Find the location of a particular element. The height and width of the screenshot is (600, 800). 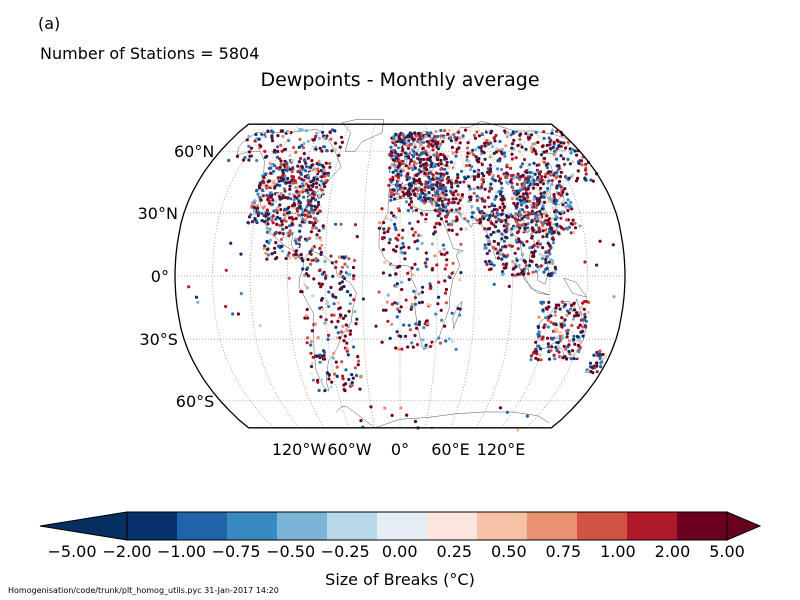

colorbar-tick-label: 0.50 is located at coordinates (509, 551).